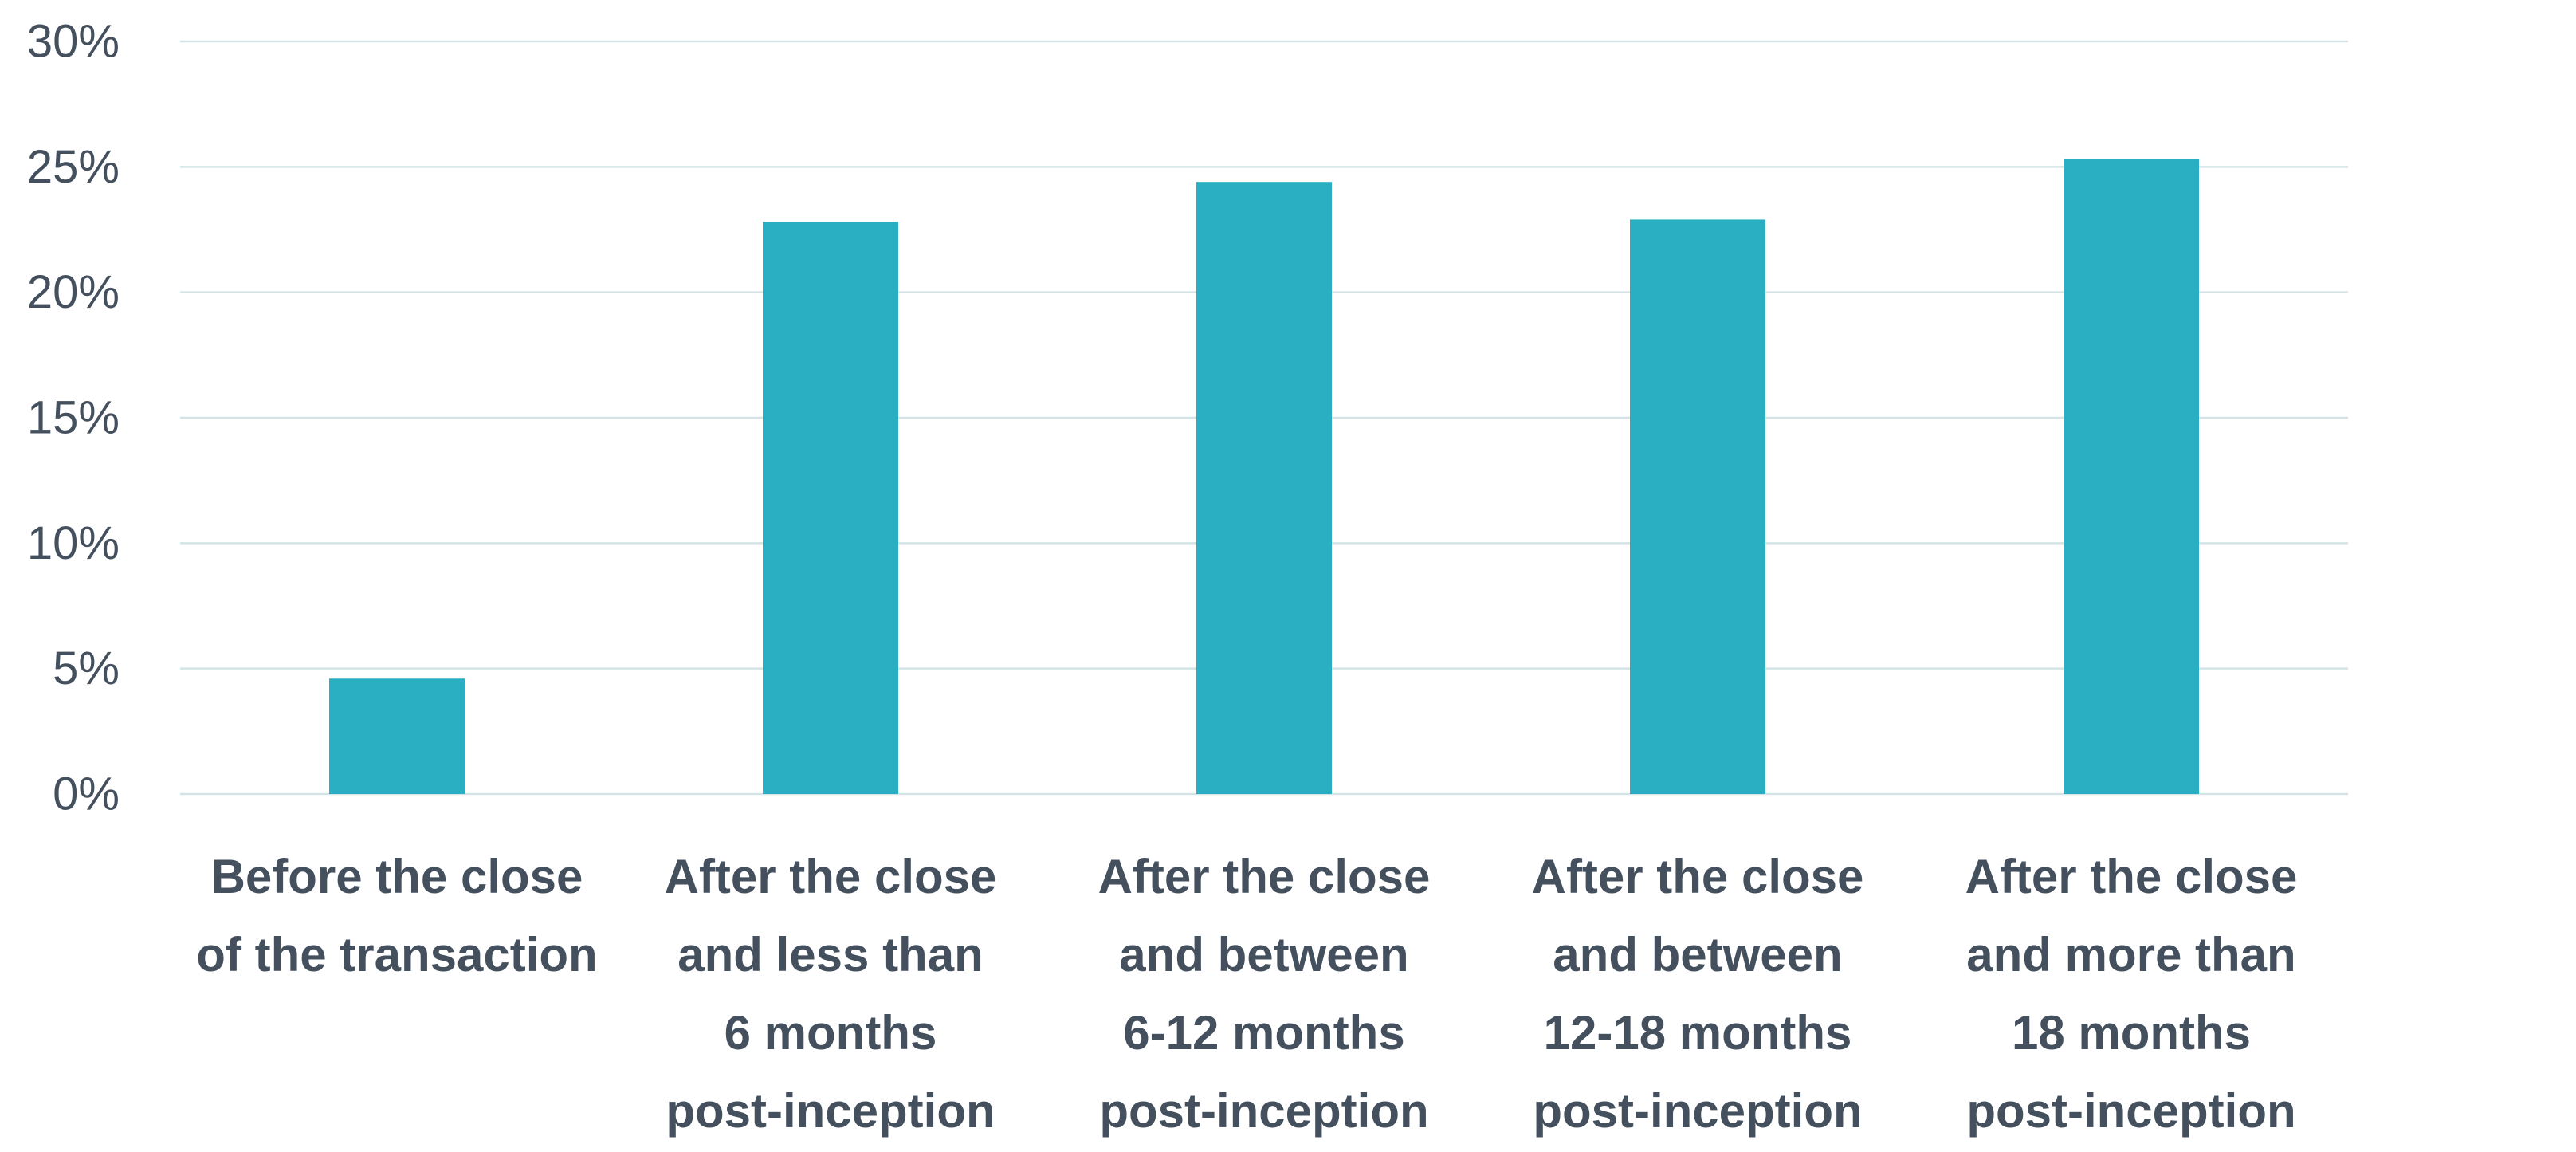  I want to click on y-tick-label: 20%, so click(73, 292).